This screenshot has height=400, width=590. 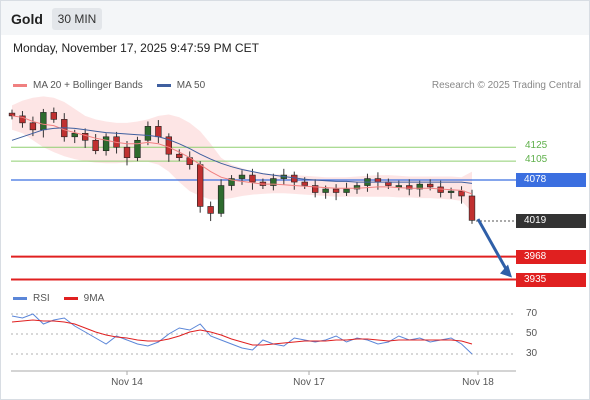 I want to click on support-price-label-2: 3935, so click(x=551, y=279).